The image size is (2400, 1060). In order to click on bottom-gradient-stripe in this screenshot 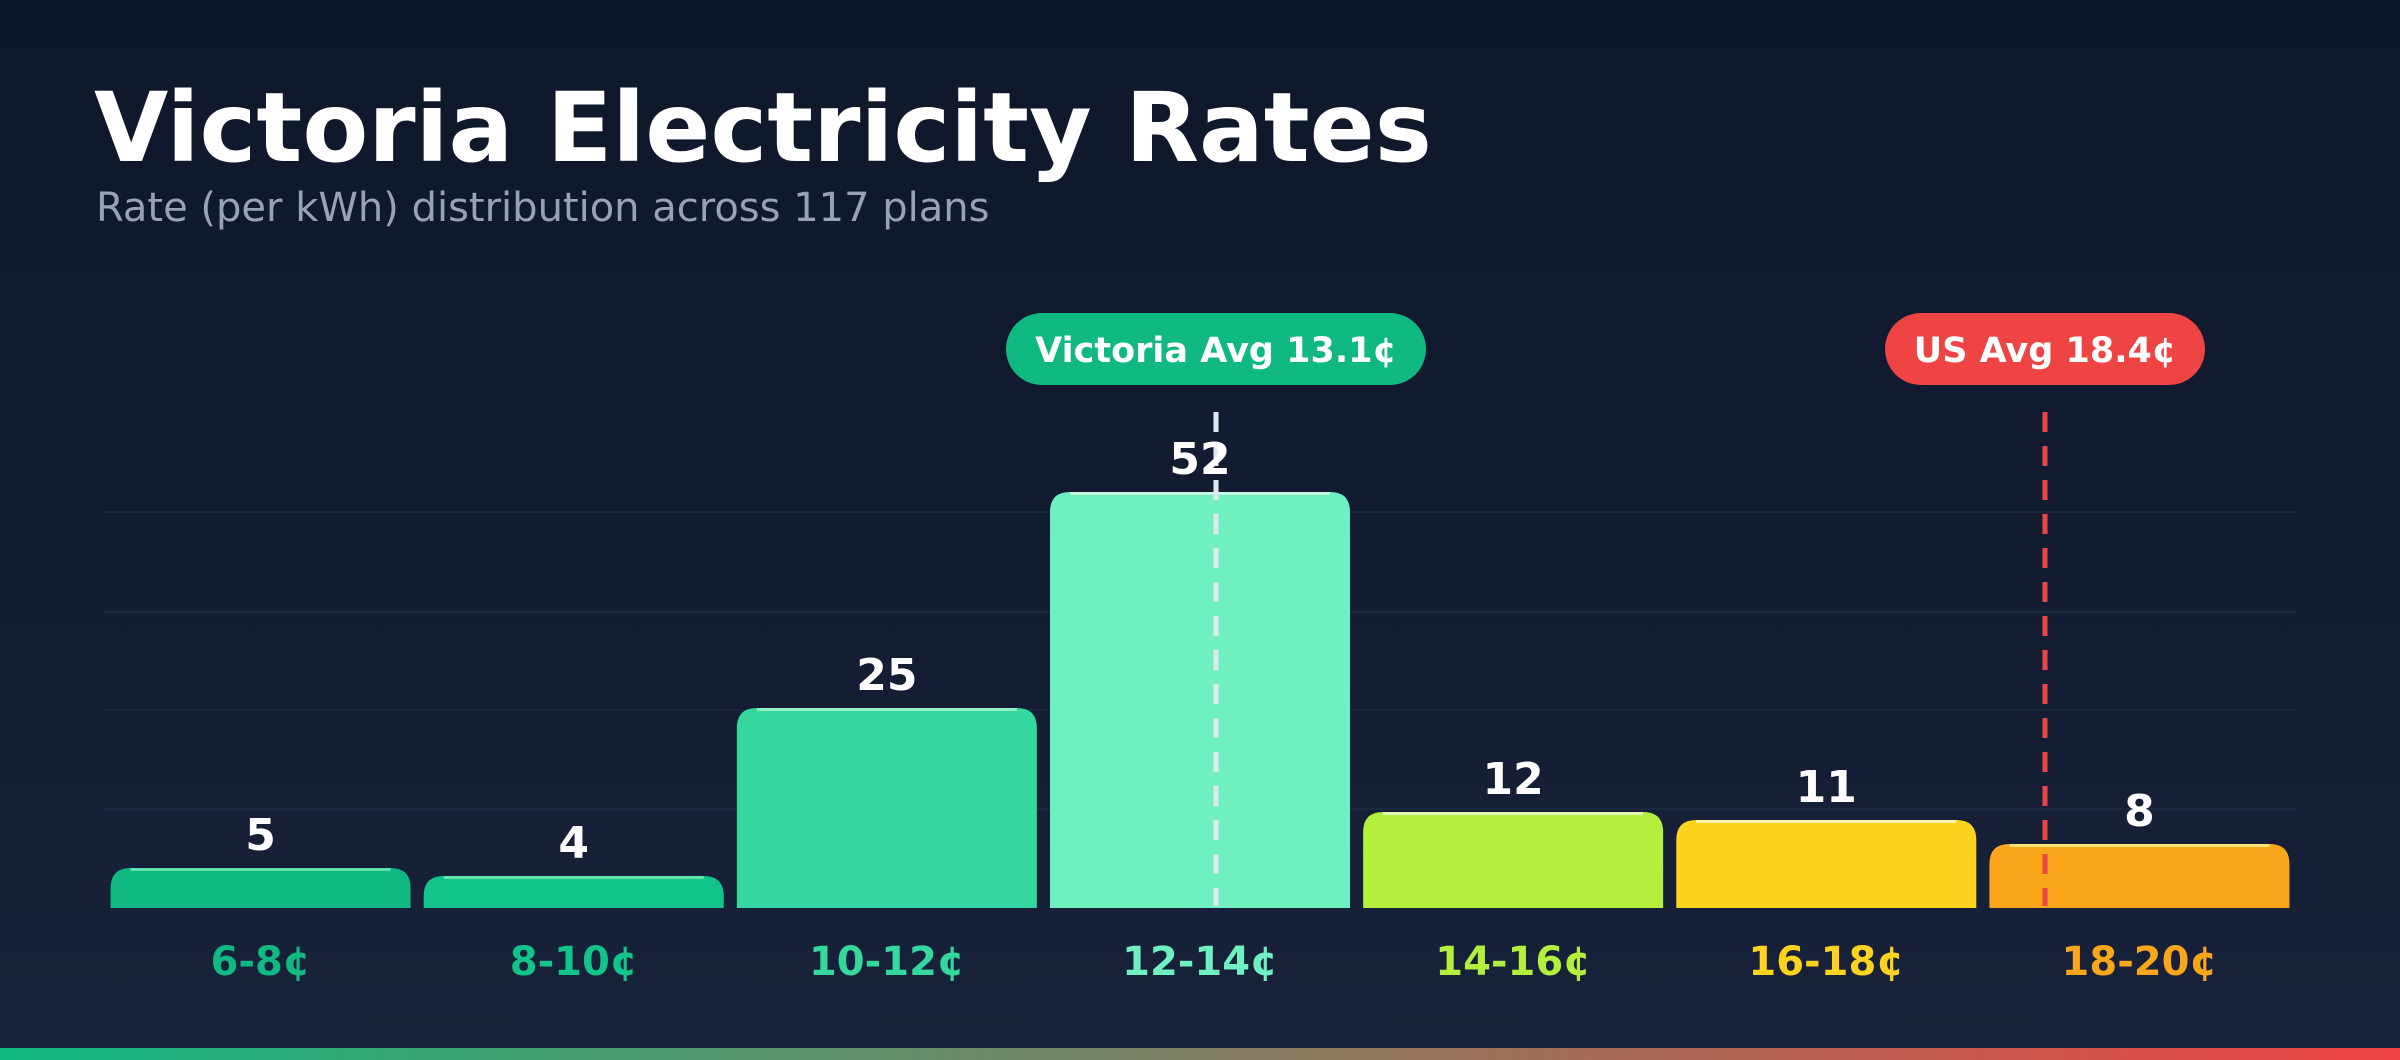, I will do `click(1200, 1054)`.